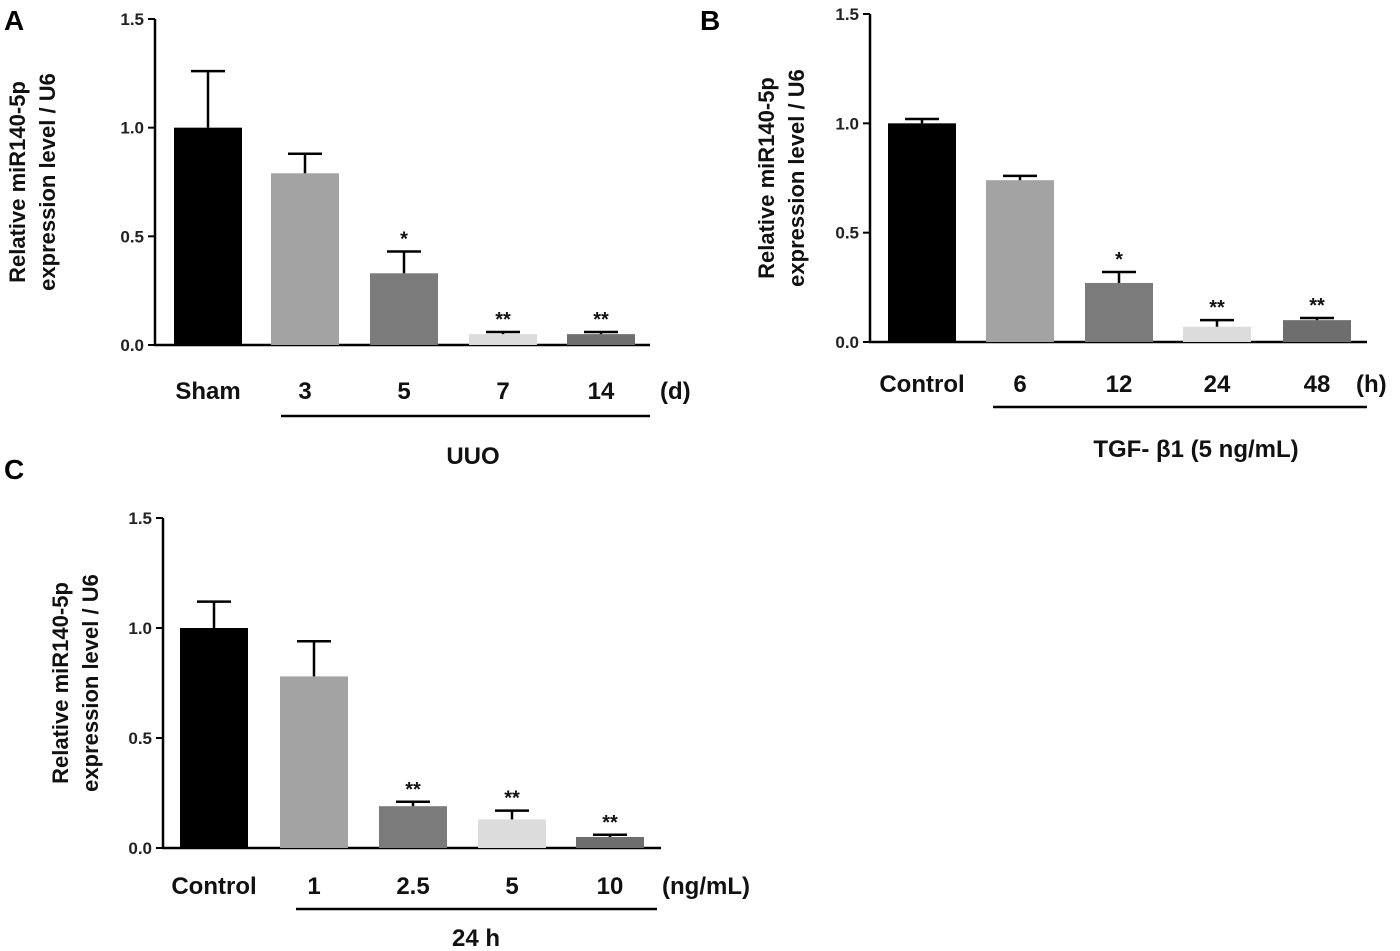 The width and height of the screenshot is (1400, 951). I want to click on x-tick-label: 10, so click(610, 886).